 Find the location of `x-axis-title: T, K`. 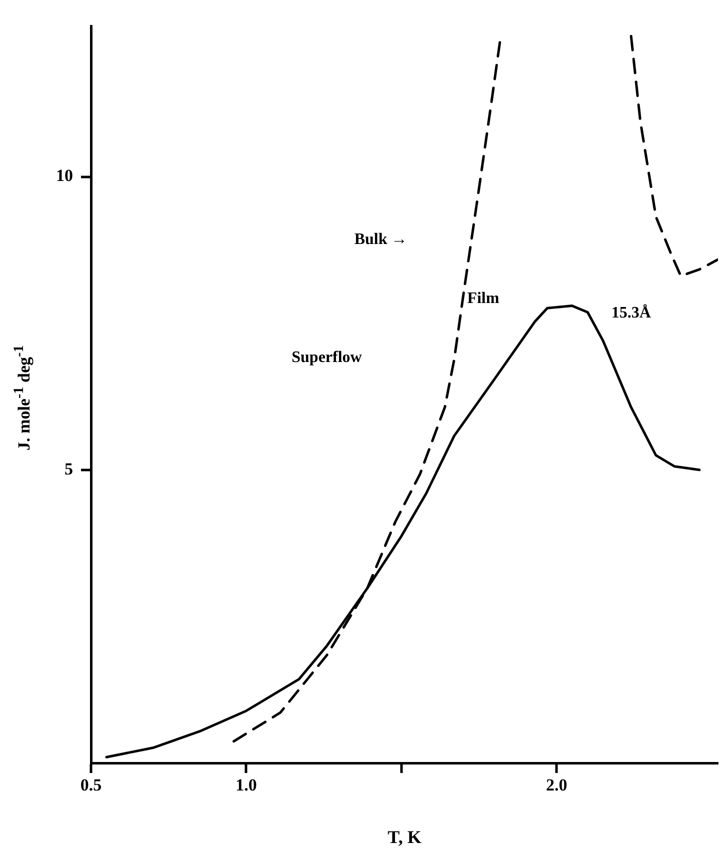

x-axis-title: T, K is located at coordinates (405, 836).